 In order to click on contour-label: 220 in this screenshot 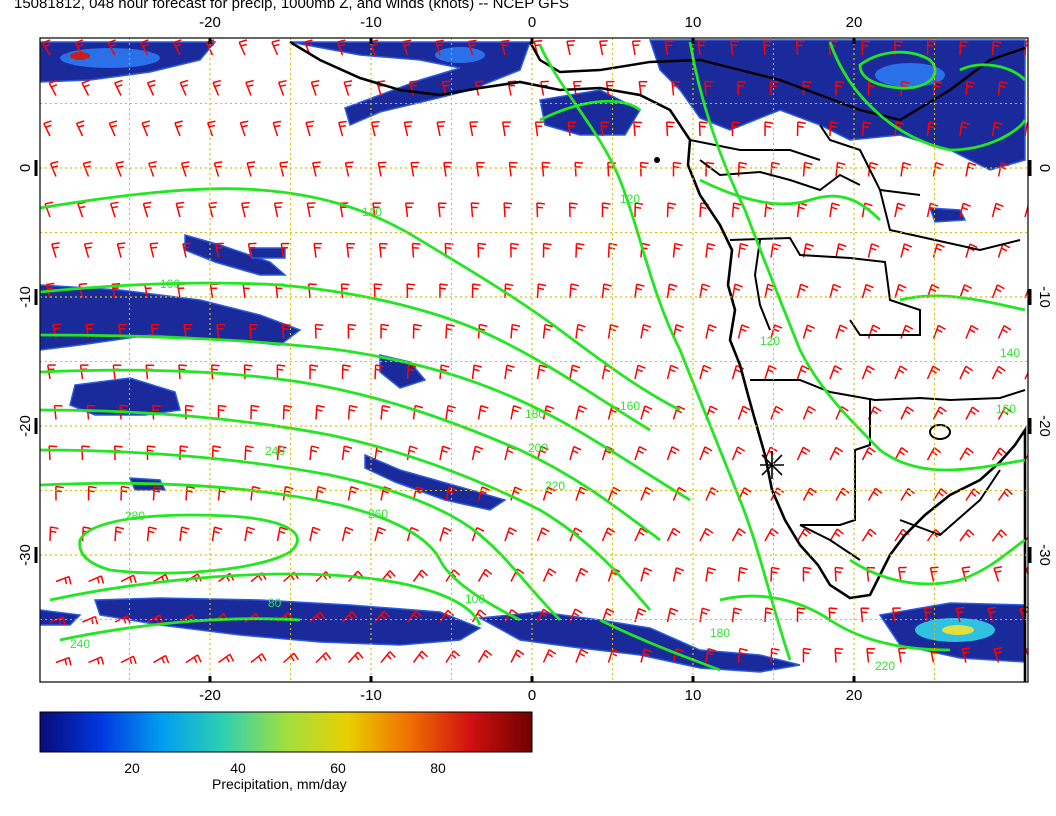, I will do `click(885, 666)`.